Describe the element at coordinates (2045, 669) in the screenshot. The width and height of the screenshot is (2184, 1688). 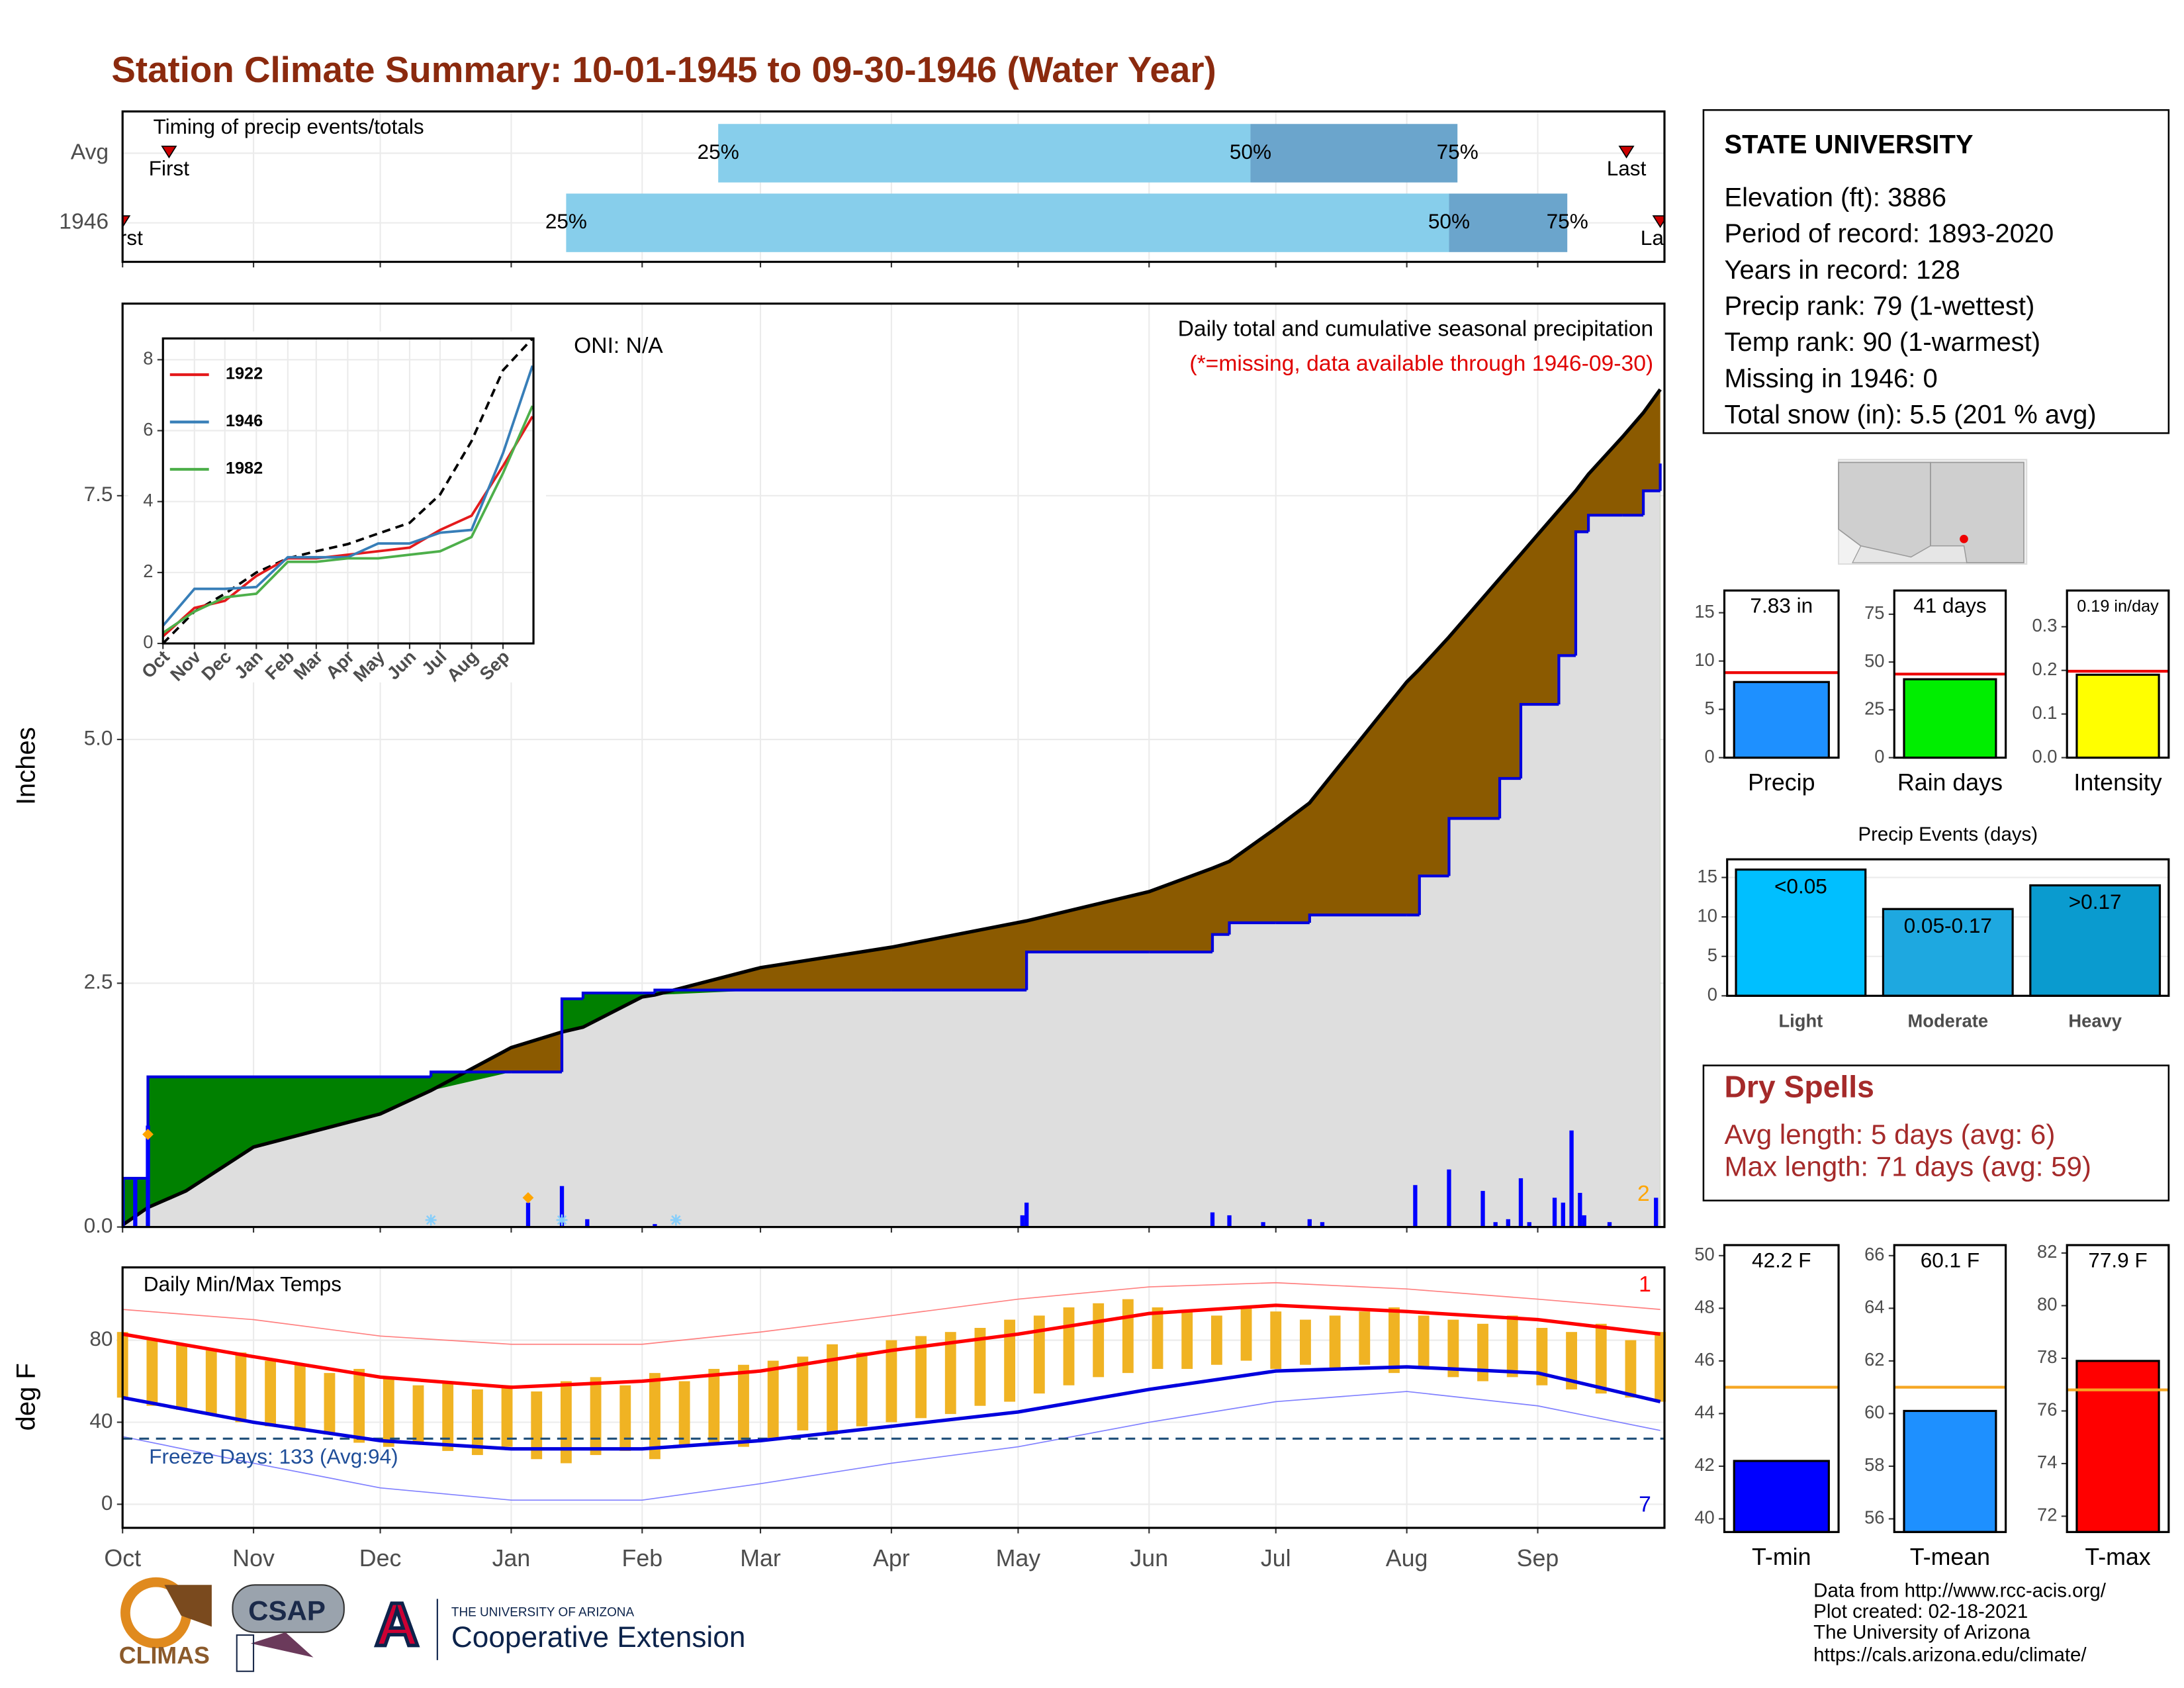
I see `y-tick-label: 0.2` at that location.